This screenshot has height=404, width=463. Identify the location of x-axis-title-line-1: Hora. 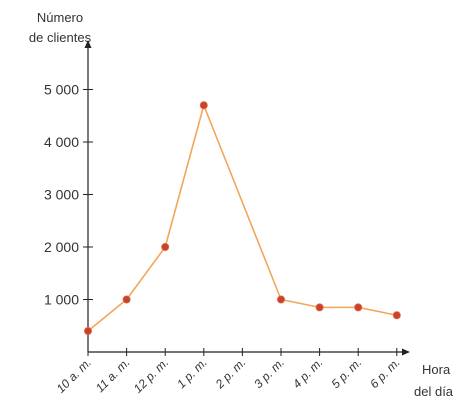
(436, 369).